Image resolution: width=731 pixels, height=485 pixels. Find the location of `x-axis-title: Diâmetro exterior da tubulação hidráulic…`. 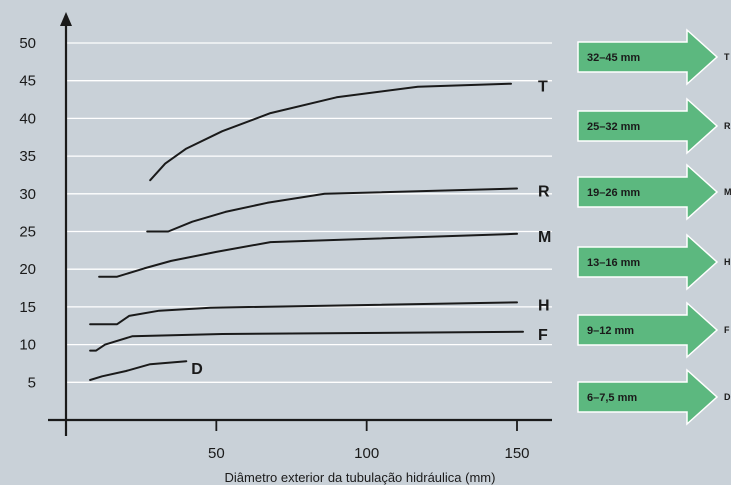

x-axis-title: Diâmetro exterior da tubulação hidráulic… is located at coordinates (360, 477).